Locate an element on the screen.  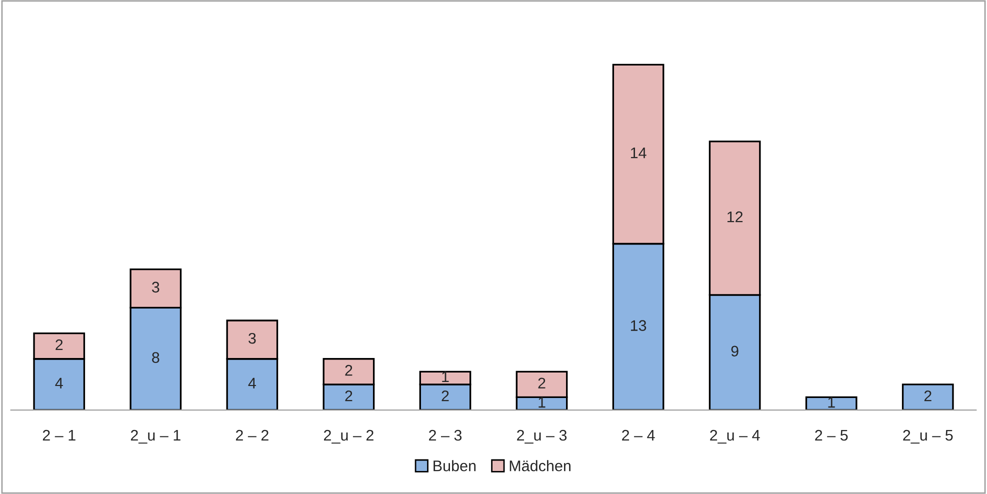
legend-label: Mädchen is located at coordinates (540, 466).